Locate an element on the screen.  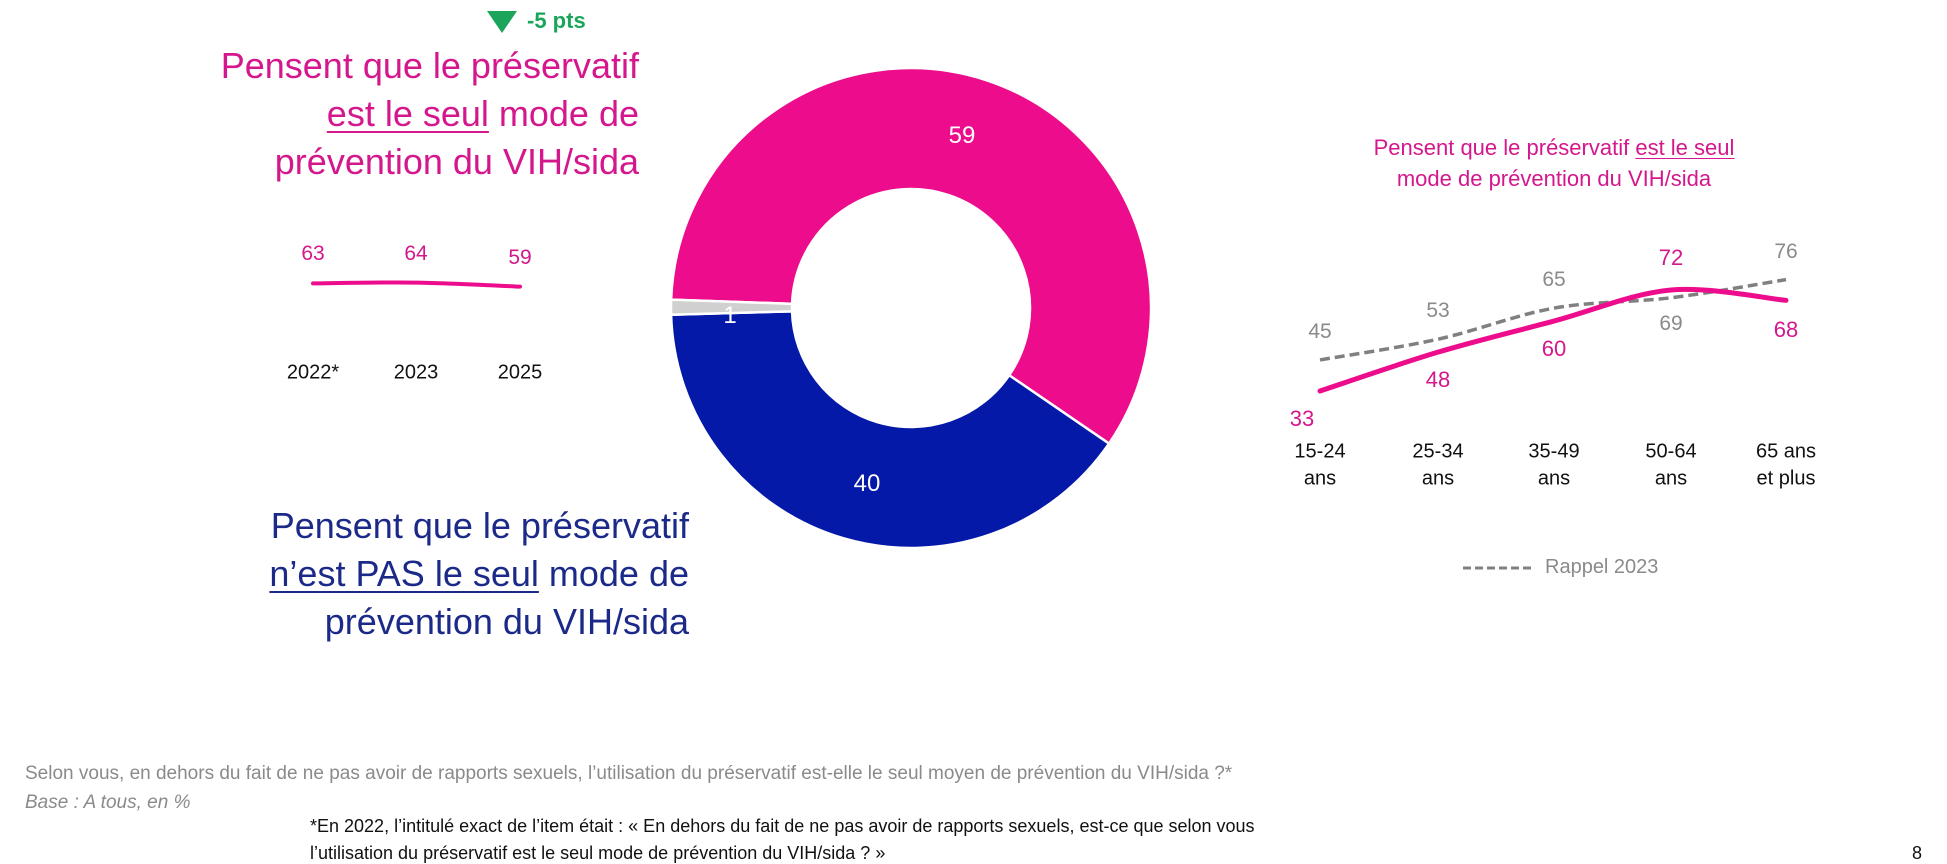
right-title-underlined: est le seul is located at coordinates (1685, 147).